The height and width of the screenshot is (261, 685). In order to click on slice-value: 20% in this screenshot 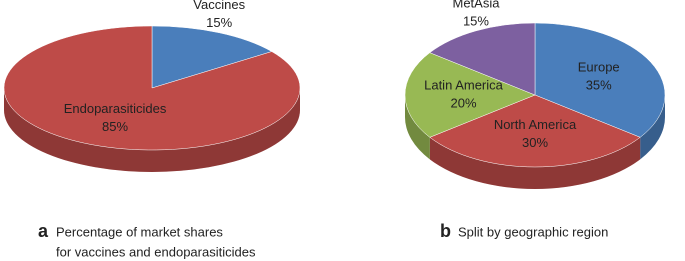, I will do `click(463, 102)`.